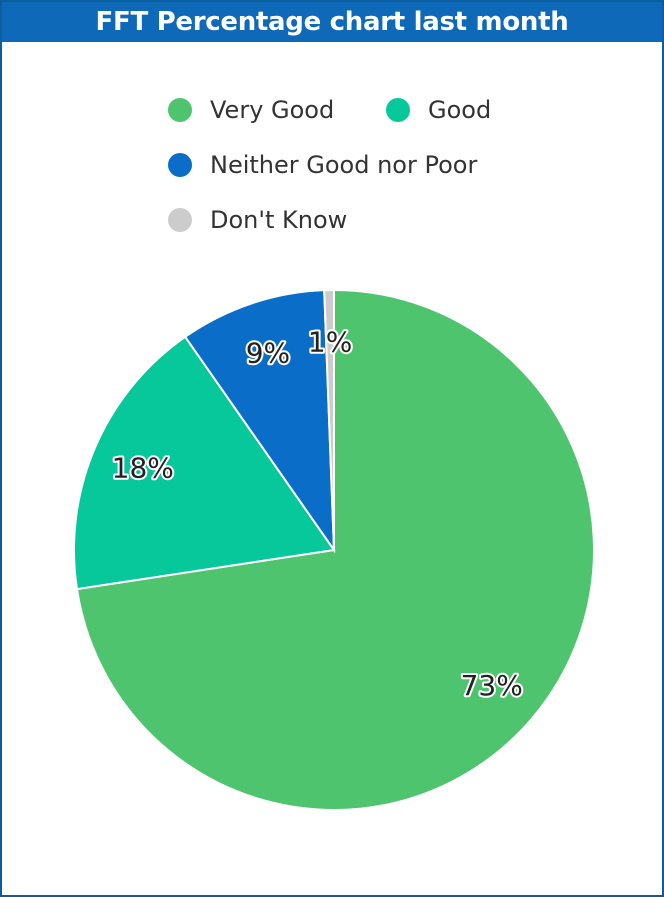  Describe the element at coordinates (272, 110) in the screenshot. I see `legend-label-very-good: Very Good` at that location.